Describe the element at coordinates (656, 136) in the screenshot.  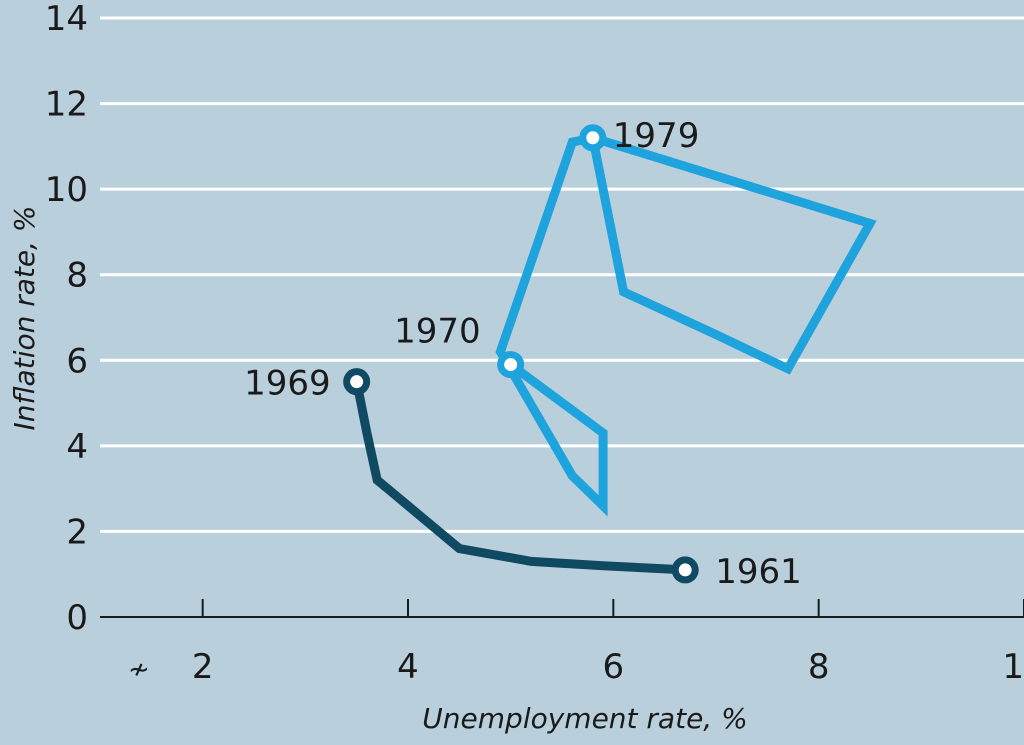
I see `point-label-1979: 1979` at that location.